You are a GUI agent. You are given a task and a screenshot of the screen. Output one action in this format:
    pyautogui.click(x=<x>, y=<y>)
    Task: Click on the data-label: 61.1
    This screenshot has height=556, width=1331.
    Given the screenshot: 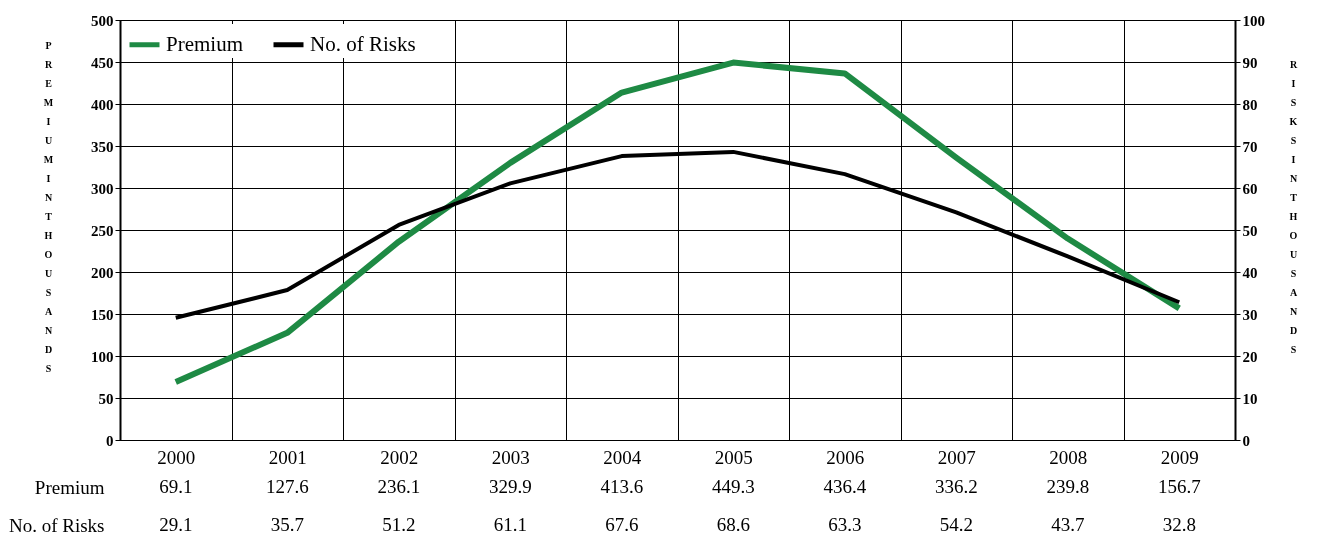 What is the action you would take?
    pyautogui.click(x=510, y=524)
    